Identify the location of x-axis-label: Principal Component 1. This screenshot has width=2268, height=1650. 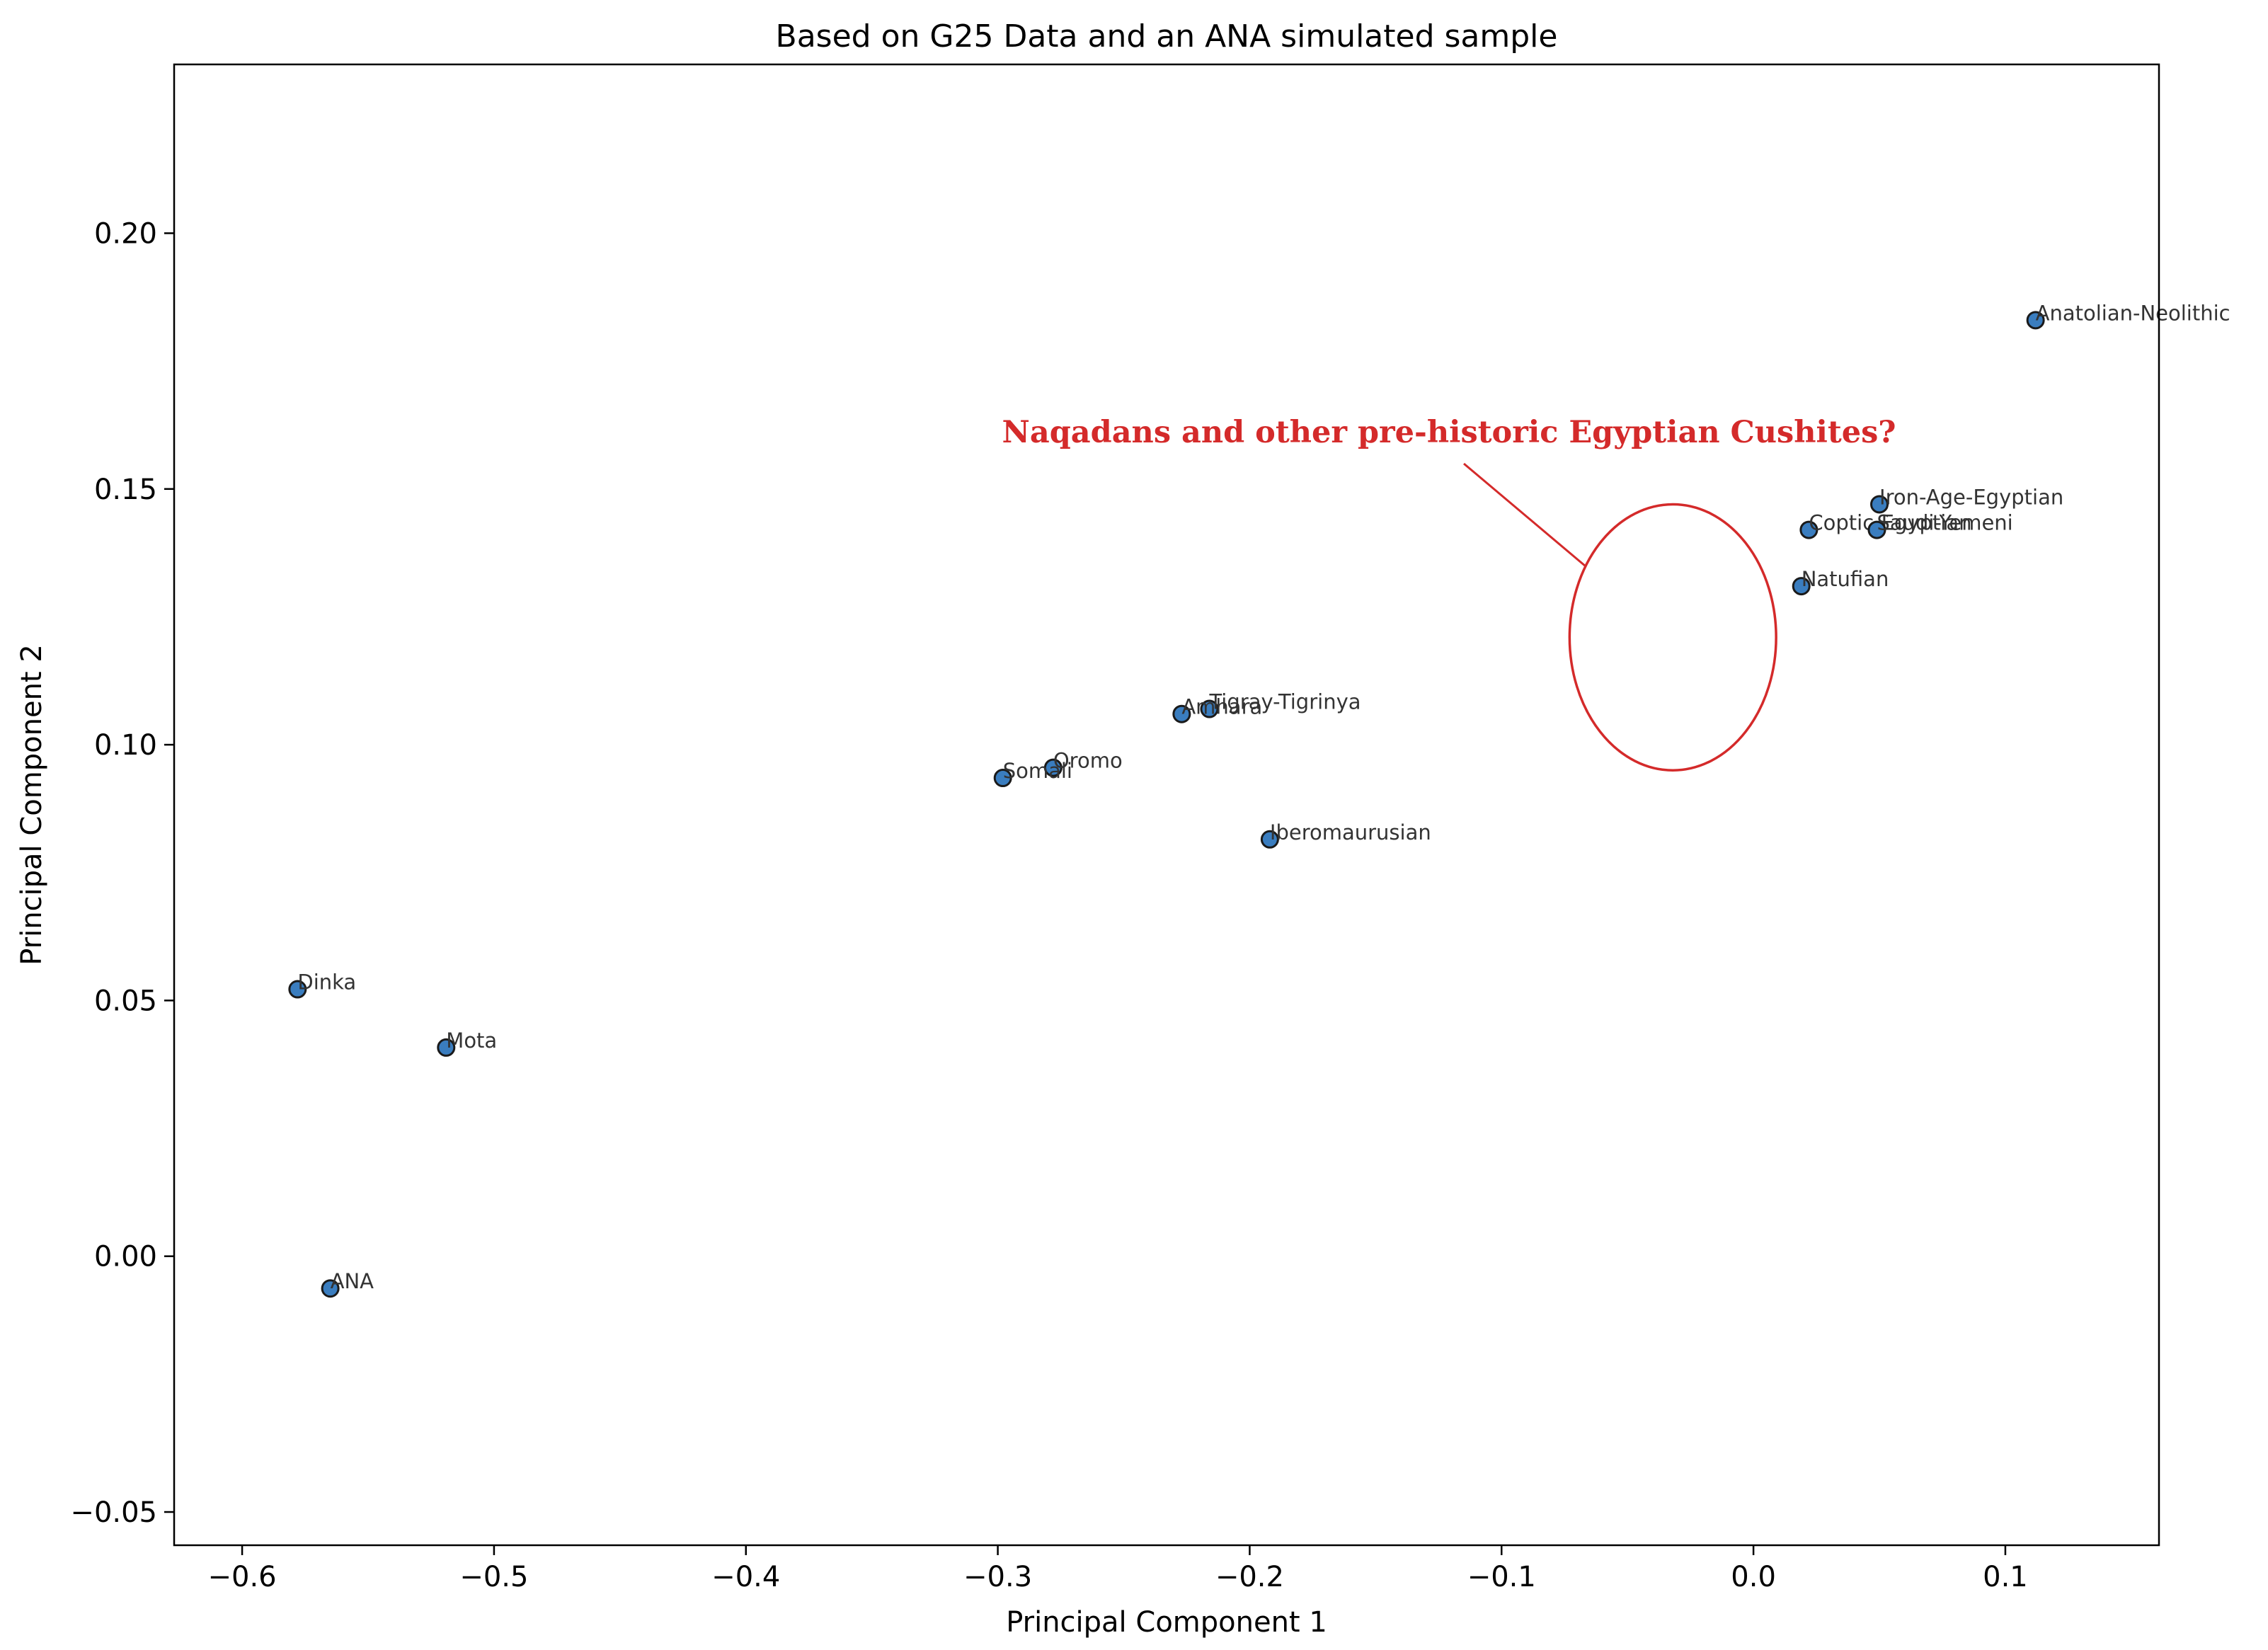
(1166, 1622).